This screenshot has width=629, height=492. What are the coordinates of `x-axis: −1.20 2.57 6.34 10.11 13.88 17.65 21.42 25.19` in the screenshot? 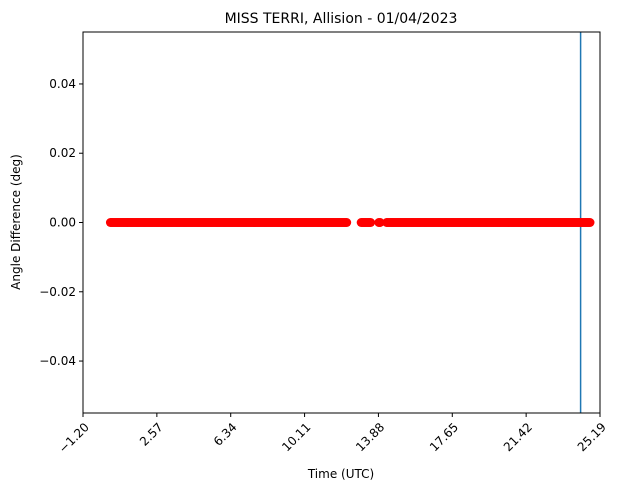 It's located at (332, 434).